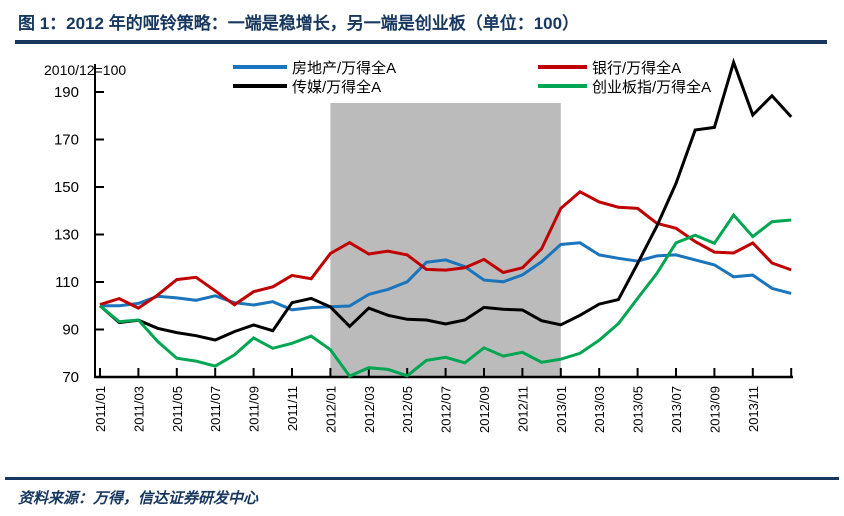 This screenshot has height=516, width=844. I want to click on x-tick-label: 2013/11, so click(753, 409).